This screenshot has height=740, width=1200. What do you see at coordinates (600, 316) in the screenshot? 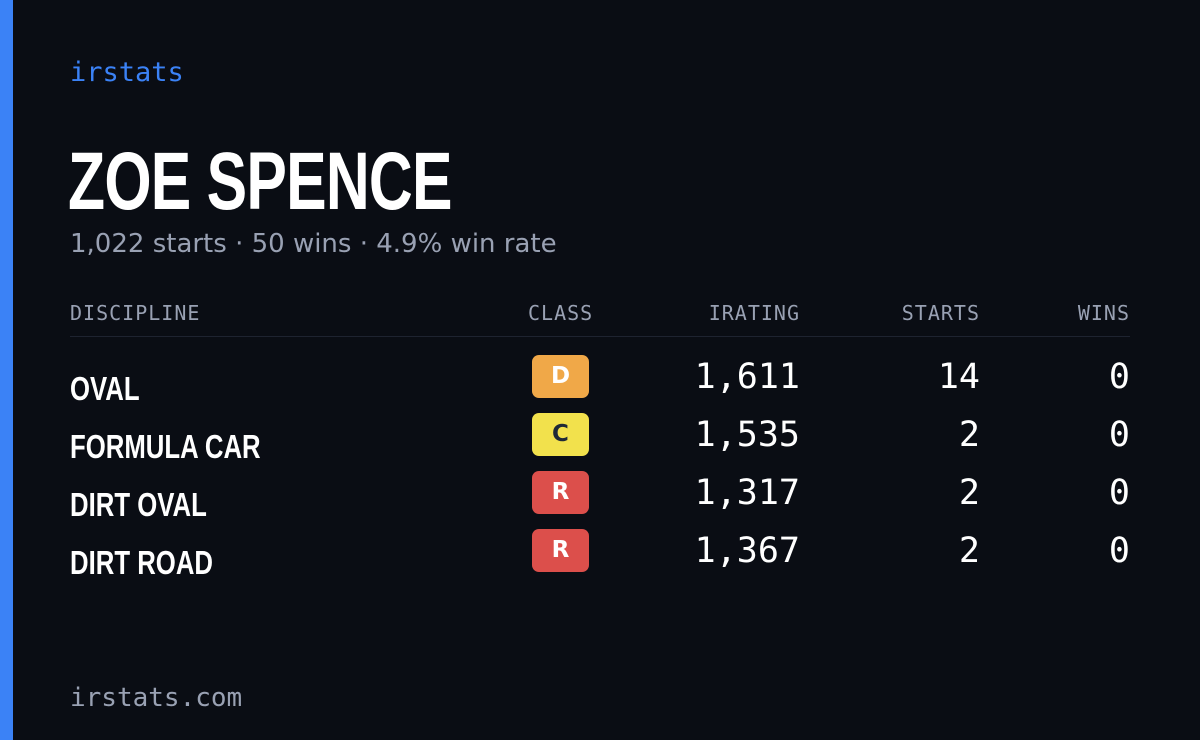
I see `table-header: DISCIPLINE CLASS IRATING STARTS WINS` at bounding box center [600, 316].